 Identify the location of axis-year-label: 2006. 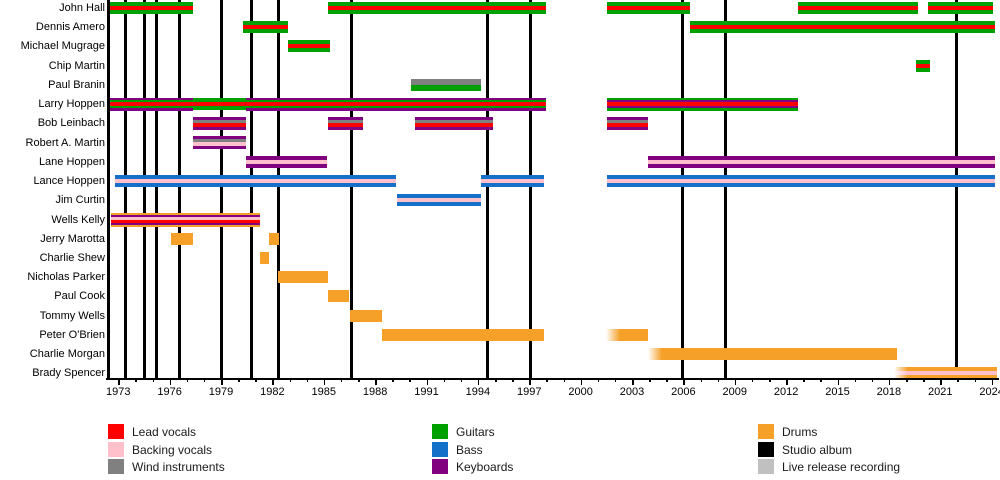
(683, 392).